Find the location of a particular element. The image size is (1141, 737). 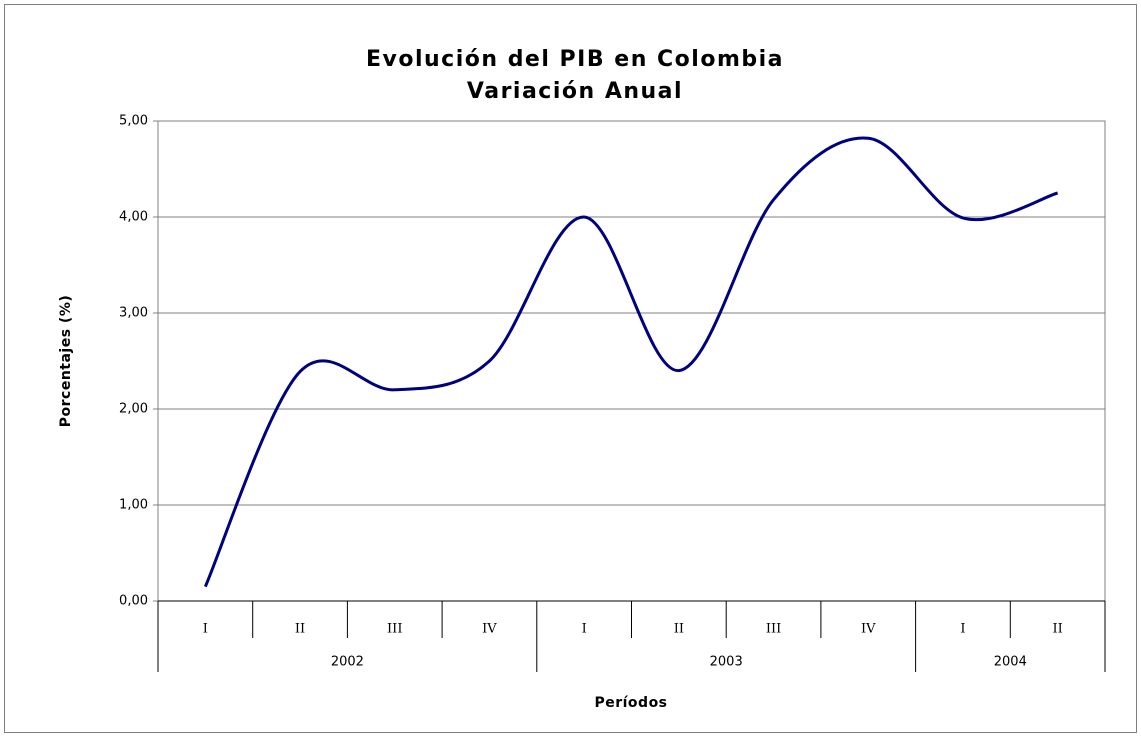

y-tick-label: 5,00 is located at coordinates (133, 121).